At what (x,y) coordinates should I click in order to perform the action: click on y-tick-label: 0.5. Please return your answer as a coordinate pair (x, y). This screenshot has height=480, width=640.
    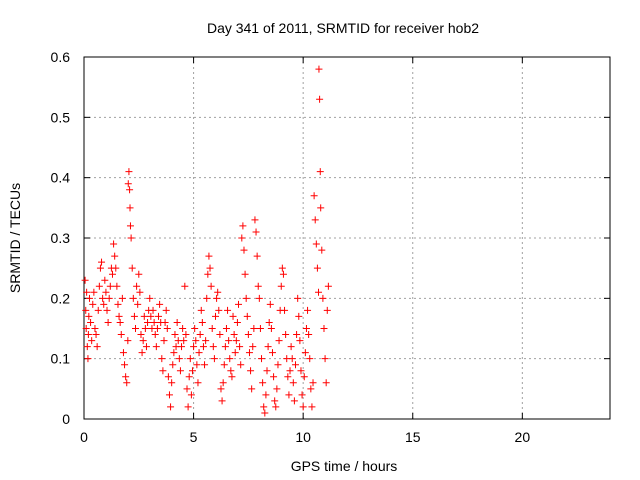
    Looking at the image, I should click on (61, 117).